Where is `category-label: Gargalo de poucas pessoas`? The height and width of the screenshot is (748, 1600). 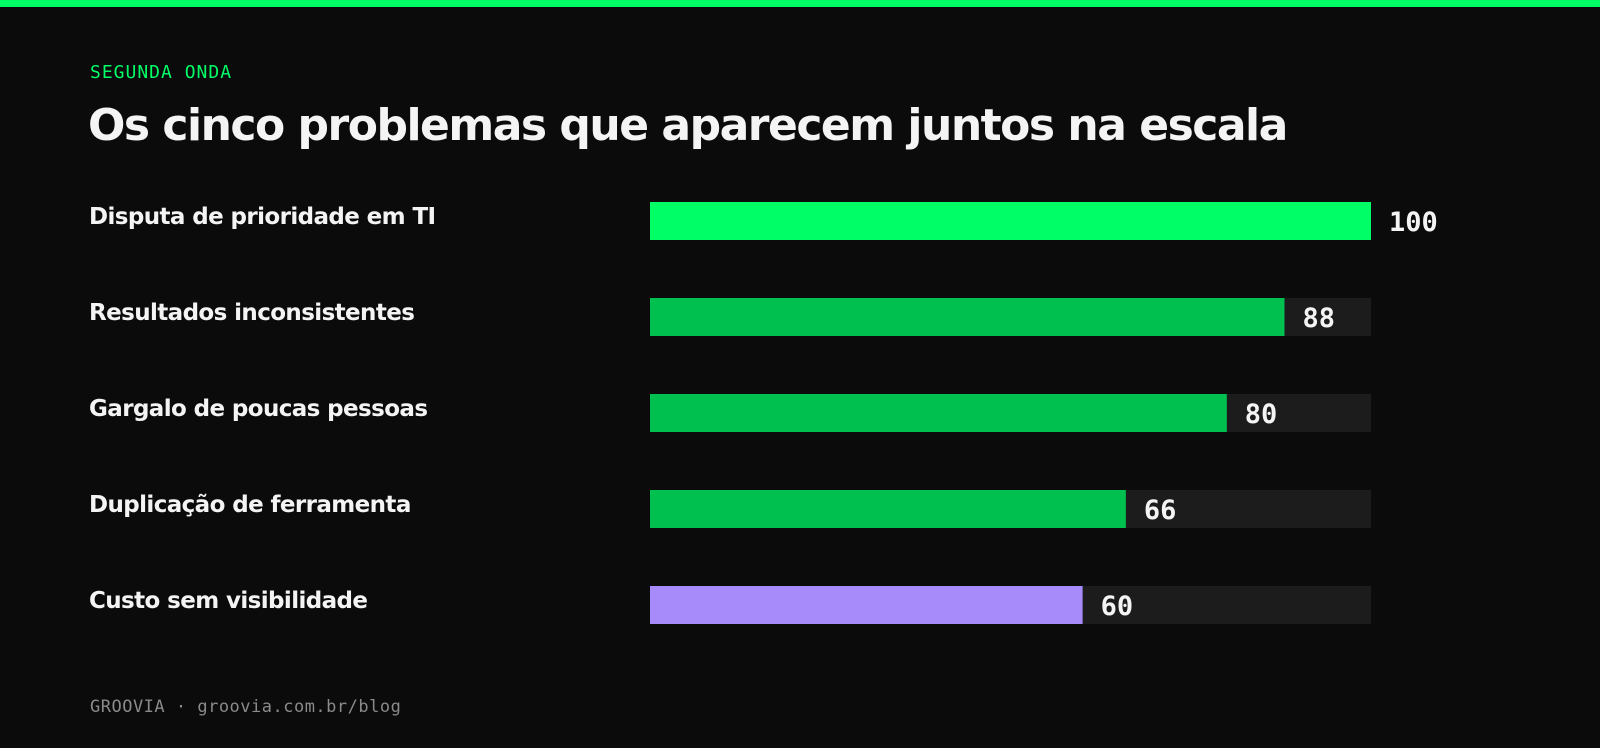 category-label: Gargalo de poucas pessoas is located at coordinates (258, 409).